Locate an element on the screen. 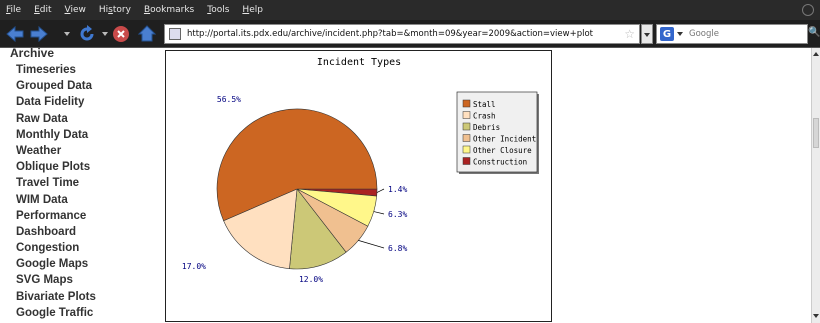  sidebar-item: WIM Data is located at coordinates (42, 199).